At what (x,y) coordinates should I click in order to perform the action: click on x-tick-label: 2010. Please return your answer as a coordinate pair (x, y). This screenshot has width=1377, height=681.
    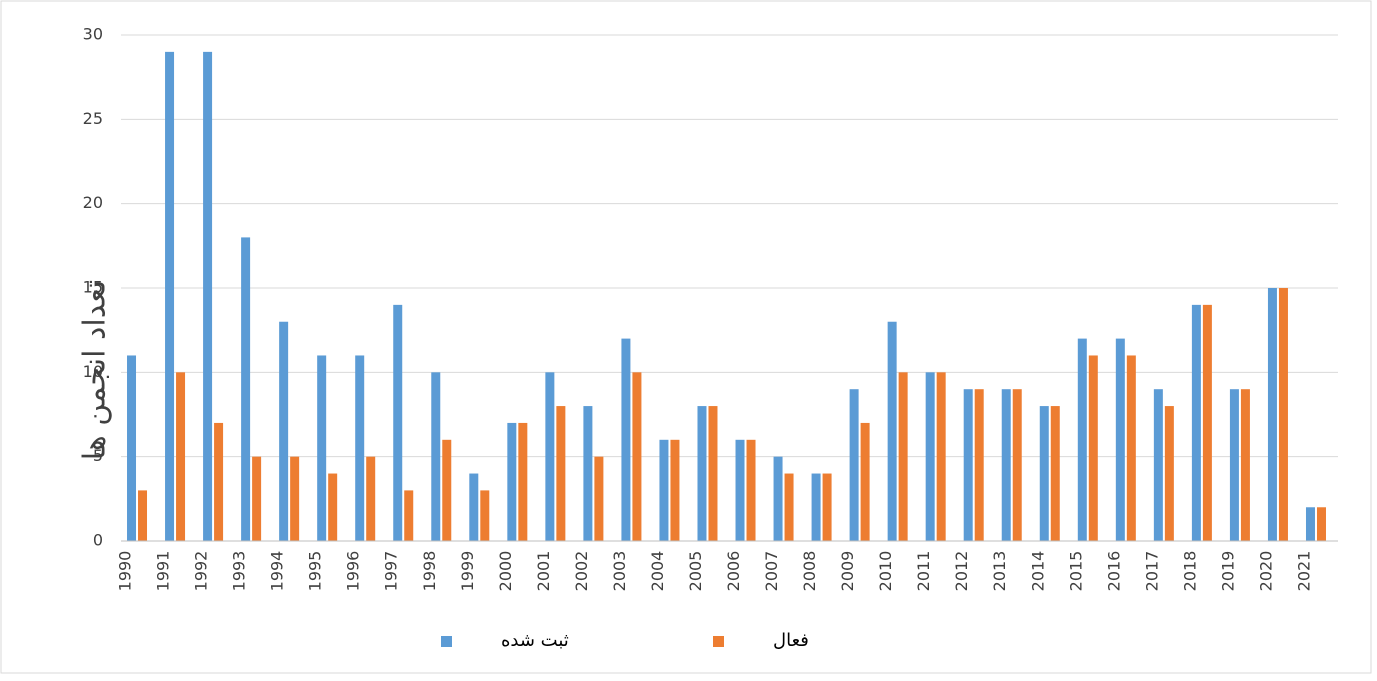
    Looking at the image, I should click on (885, 571).